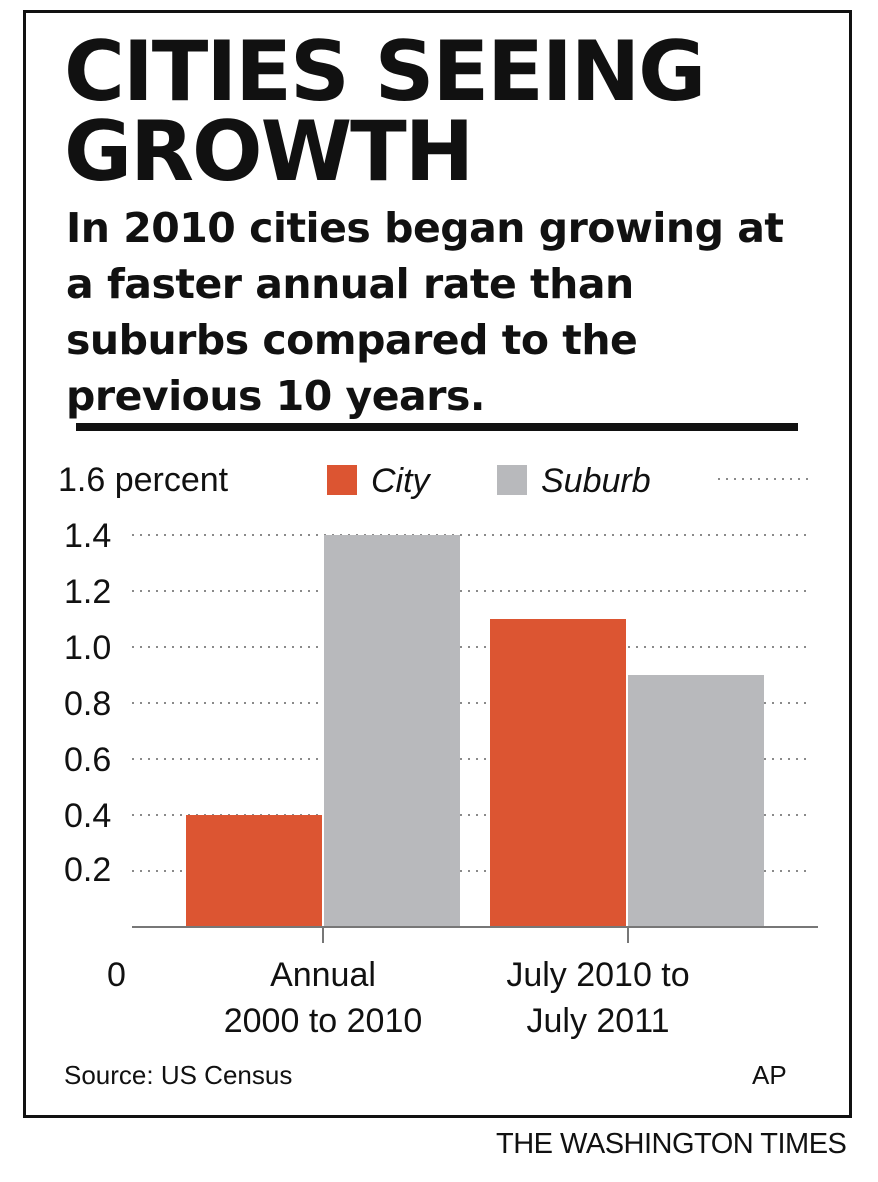  I want to click on y-tick-label: 0.4, so click(87, 816).